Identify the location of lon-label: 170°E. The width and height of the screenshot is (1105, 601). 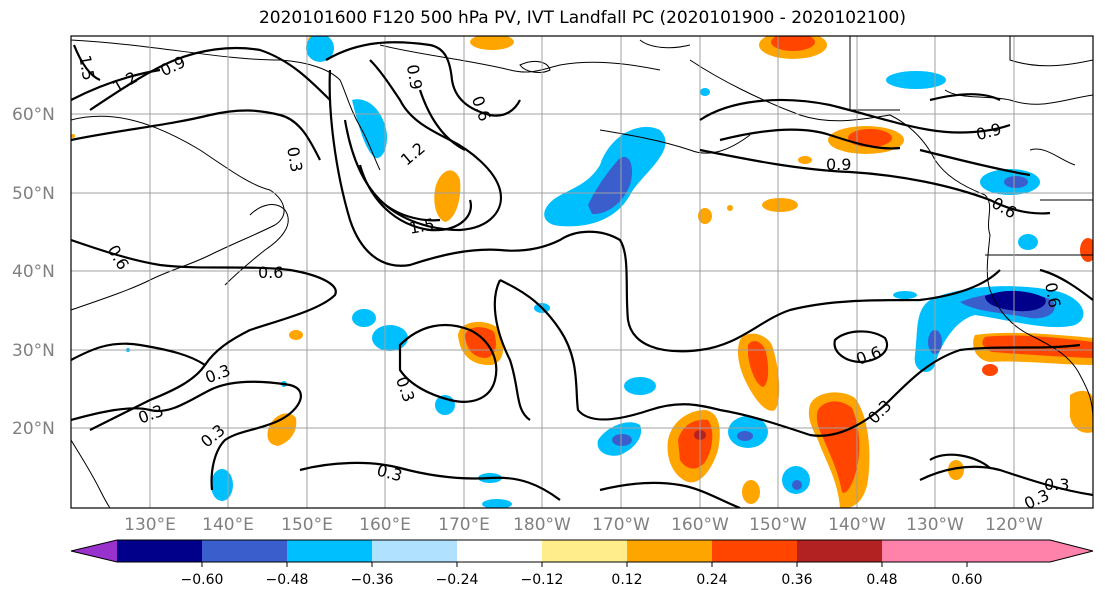
(464, 525).